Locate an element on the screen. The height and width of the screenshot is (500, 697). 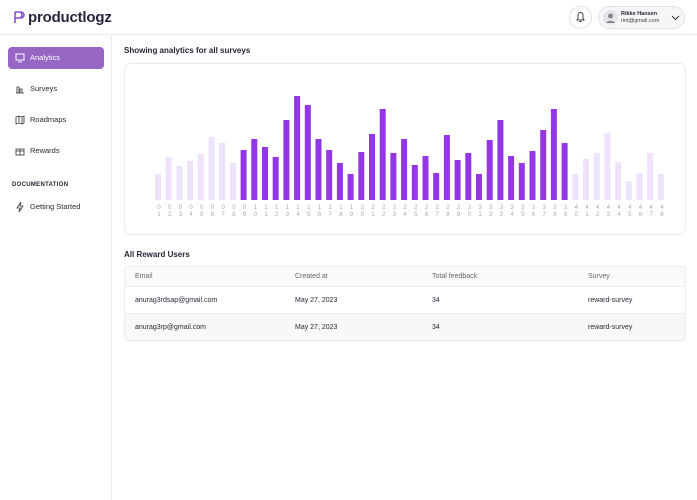
nav-label: Roadmaps is located at coordinates (48, 119).